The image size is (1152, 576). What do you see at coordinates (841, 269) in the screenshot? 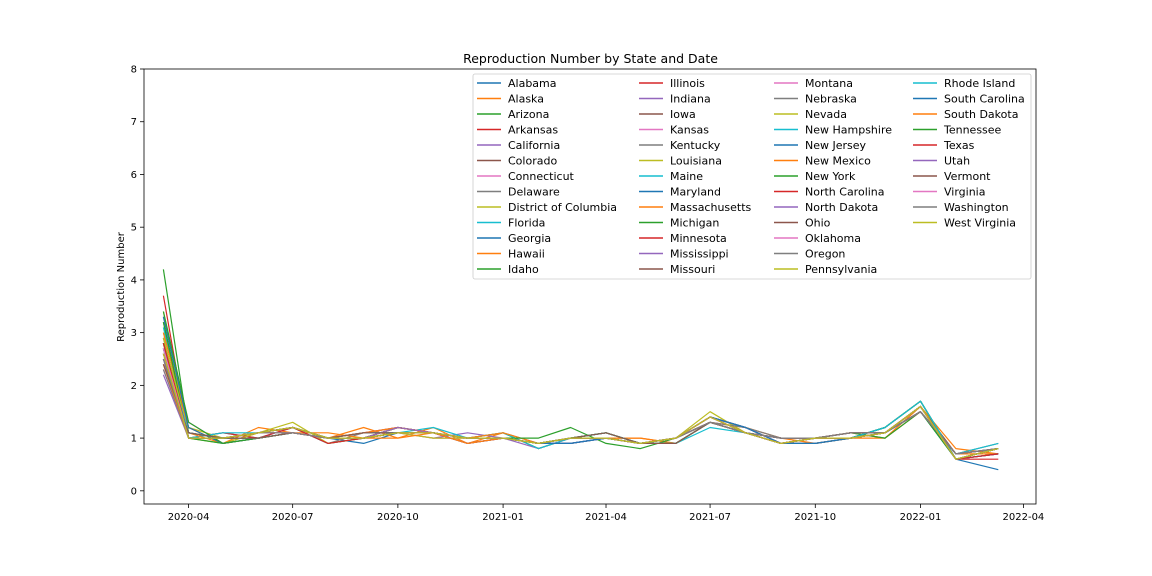
I see `legend-label: Pennsylvania` at bounding box center [841, 269].